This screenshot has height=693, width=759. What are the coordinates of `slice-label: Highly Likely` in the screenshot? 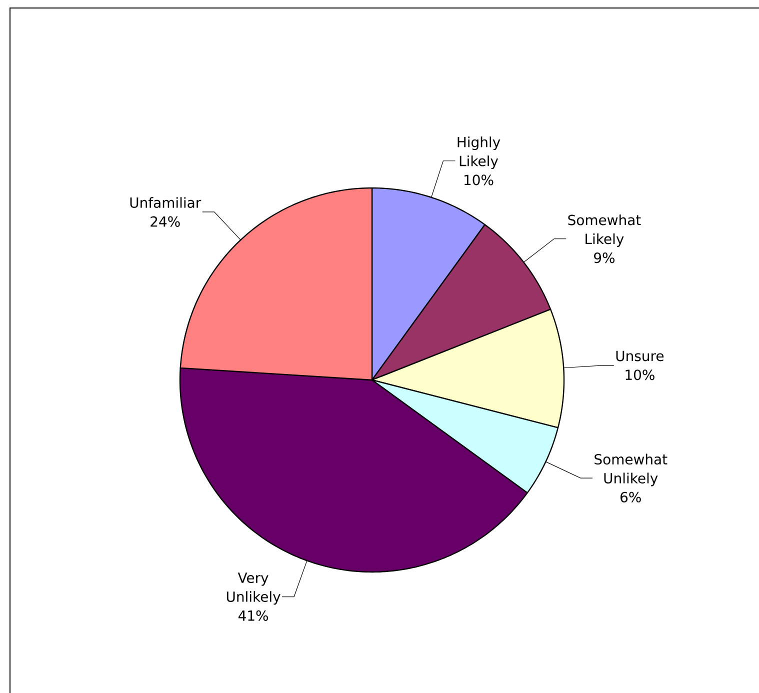 It's located at (479, 152).